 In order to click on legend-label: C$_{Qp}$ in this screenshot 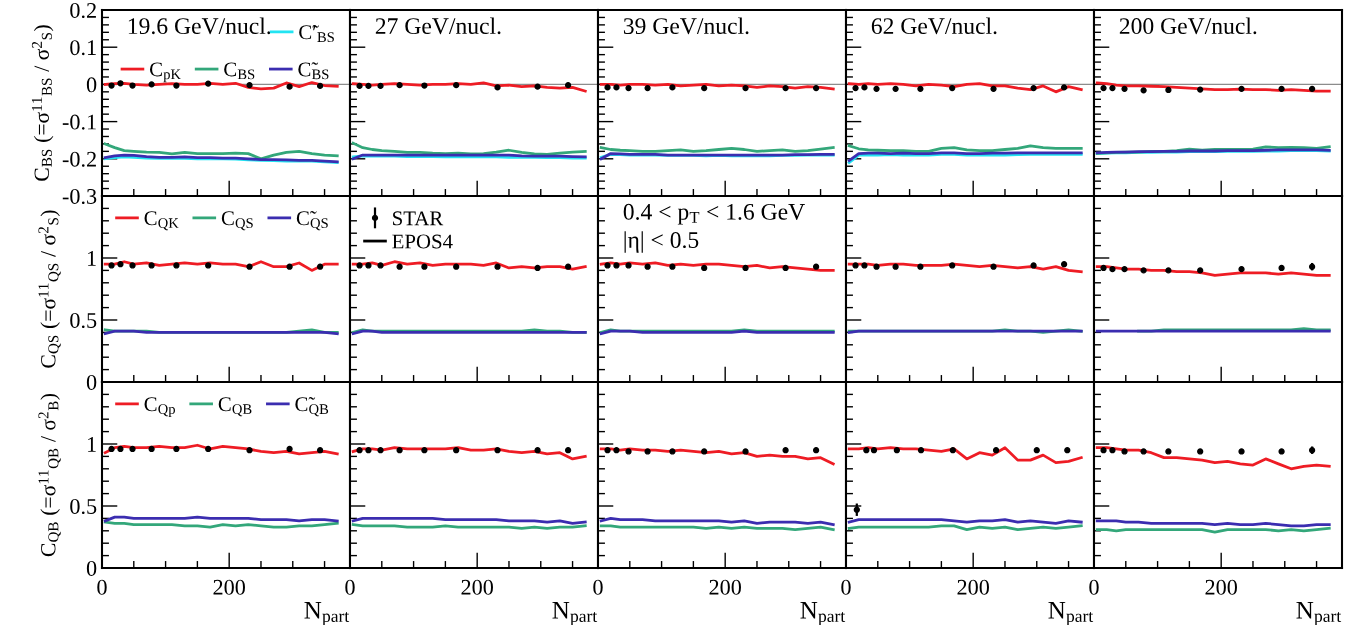, I will do `click(159, 407)`.